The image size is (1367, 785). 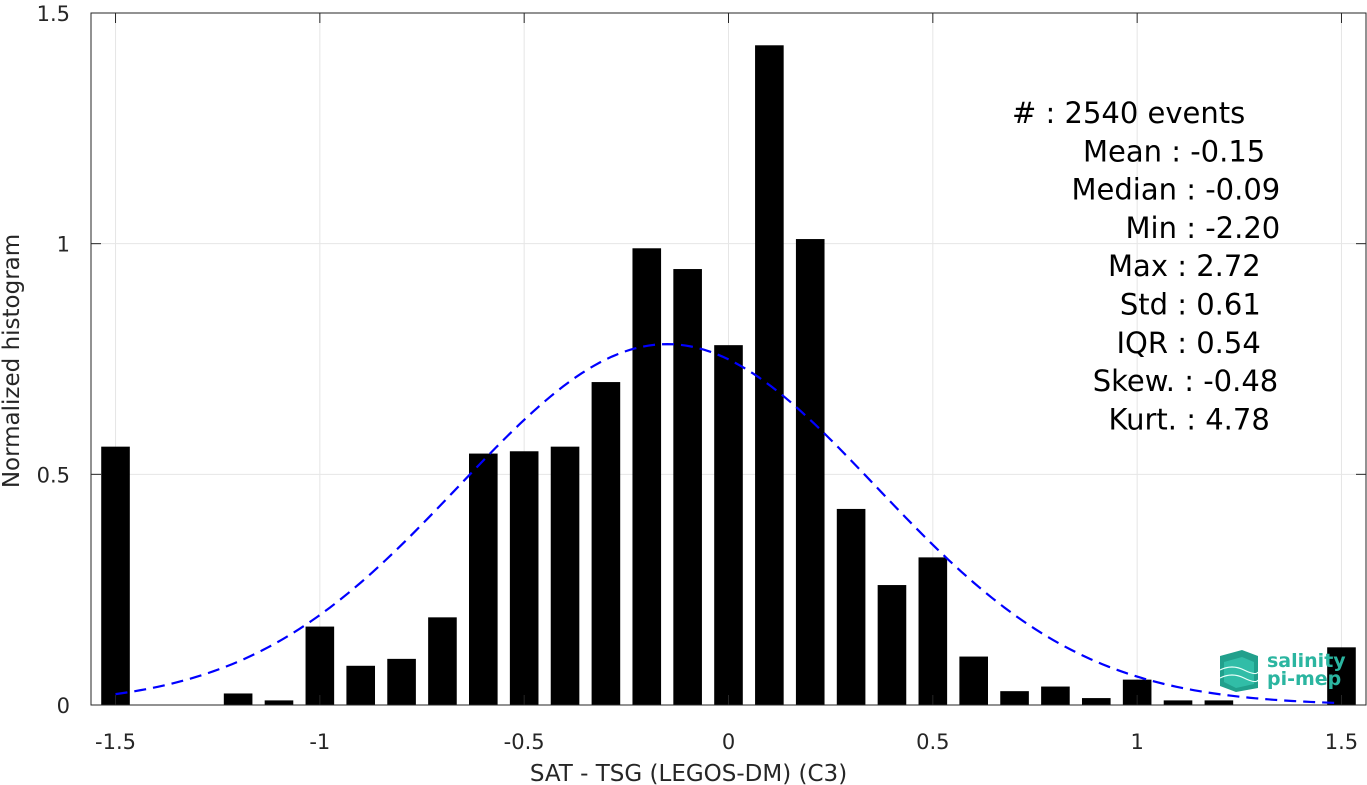 What do you see at coordinates (53, 360) in the screenshot?
I see `y-tick-labels: 0 0.5 1 1.5` at bounding box center [53, 360].